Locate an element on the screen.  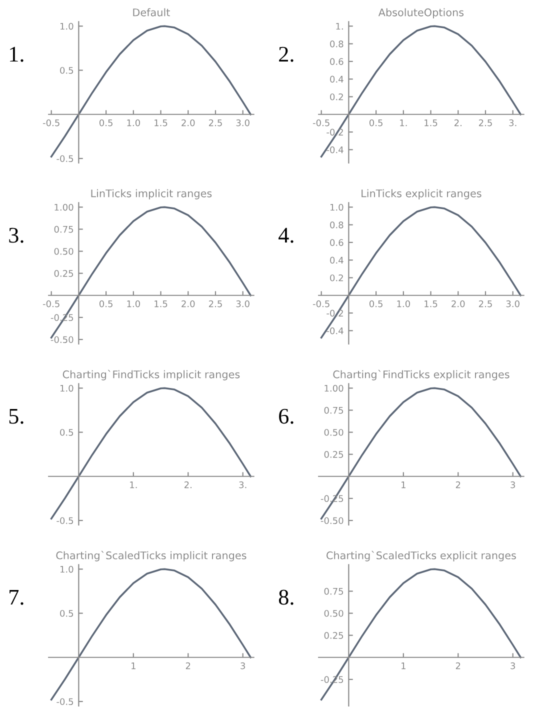
text: 5. is located at coordinates (16, 416).